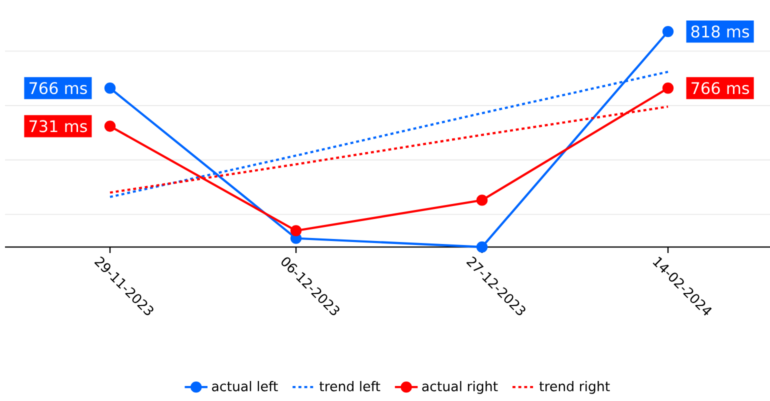 Image resolution: width=770 pixels, height=401 pixels. Describe the element at coordinates (58, 126) in the screenshot. I see `data-label: 731 ms` at that location.